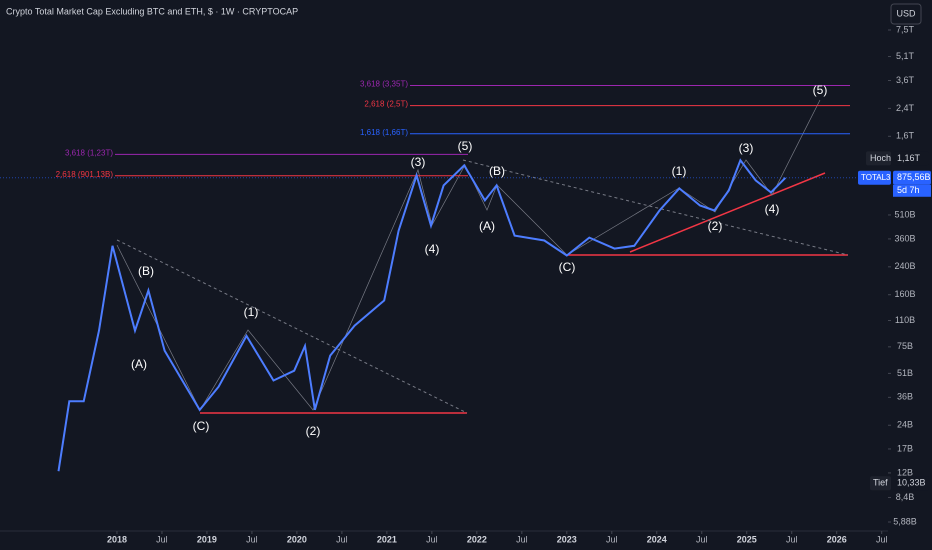 This screenshot has width=932, height=550. Describe the element at coordinates (905, 397) in the screenshot. I see `y-tick-label: 36B` at that location.